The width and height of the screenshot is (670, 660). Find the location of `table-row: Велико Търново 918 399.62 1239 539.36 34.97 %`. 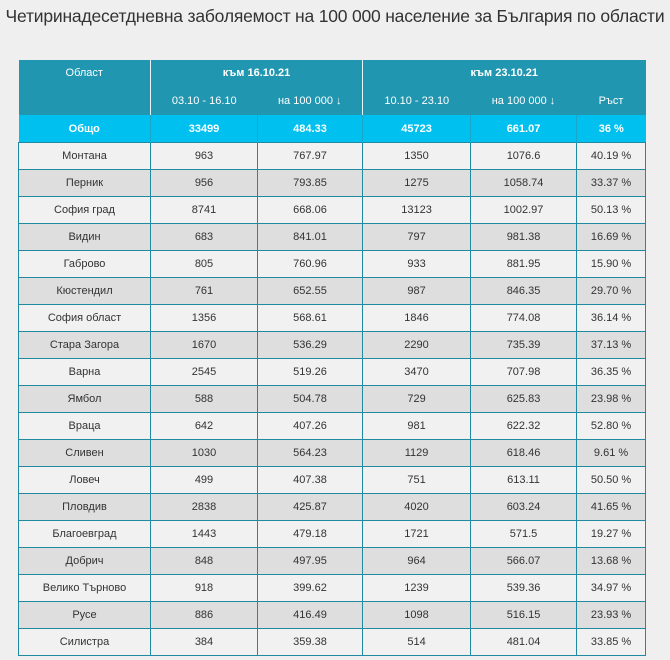

table-row: Велико Търново 918 399.62 1239 539.36 34.97 % is located at coordinates (332, 588).